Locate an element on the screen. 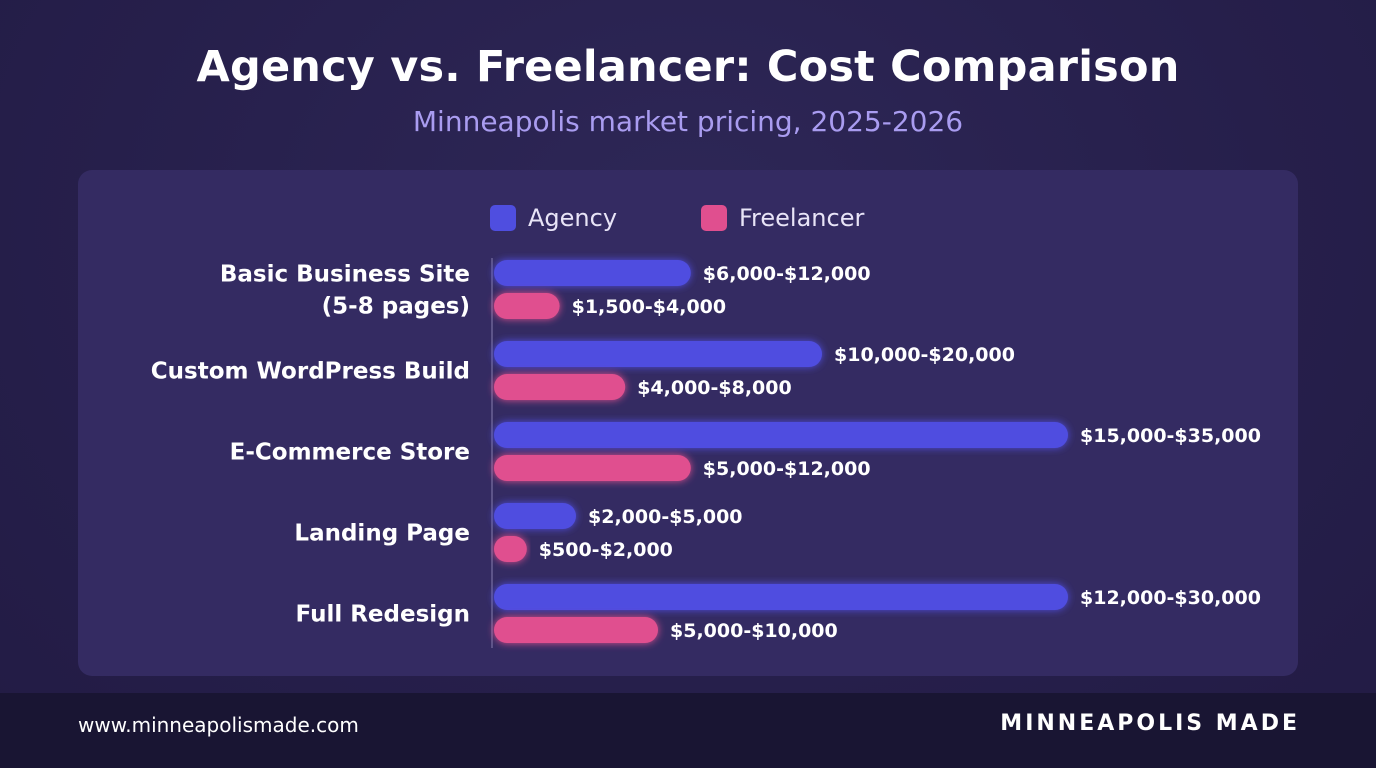 The width and height of the screenshot is (1376, 768). legend-item-agency: Agency is located at coordinates (553, 218).